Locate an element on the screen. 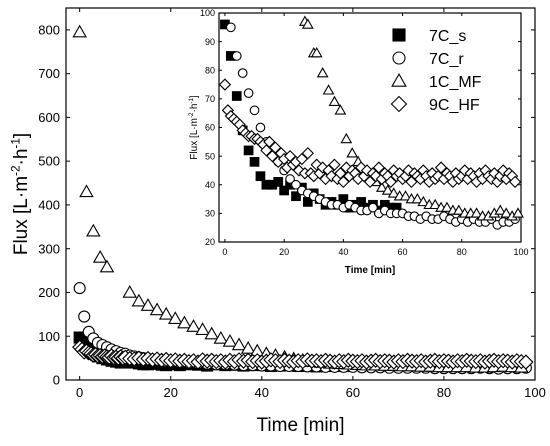 This screenshot has width=550, height=446. inset-x-tick-label: 40 is located at coordinates (343, 252).